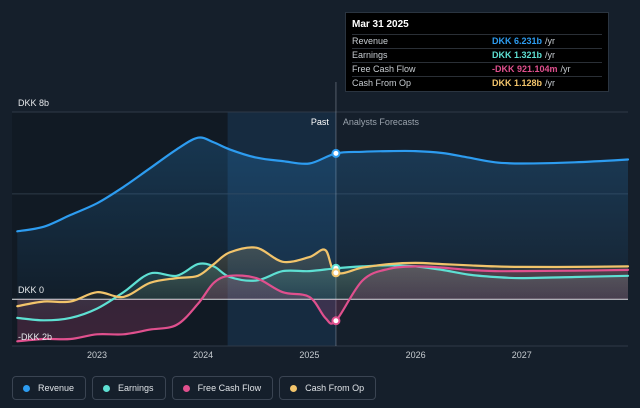 The height and width of the screenshot is (408, 640). I want to click on tooltip-value: DKK 6.231b, so click(517, 41).